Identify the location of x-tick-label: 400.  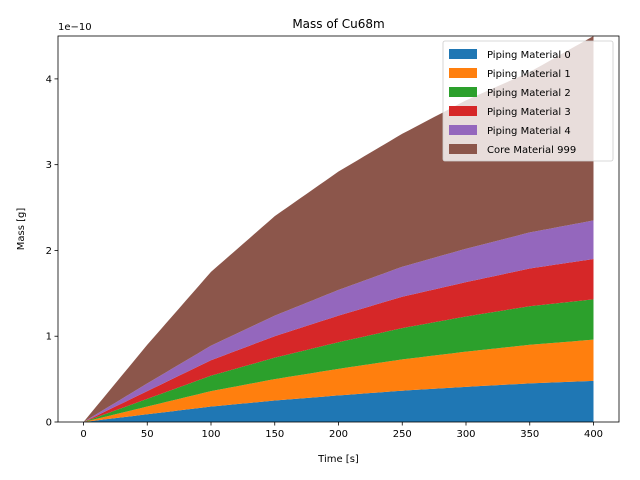
(593, 434).